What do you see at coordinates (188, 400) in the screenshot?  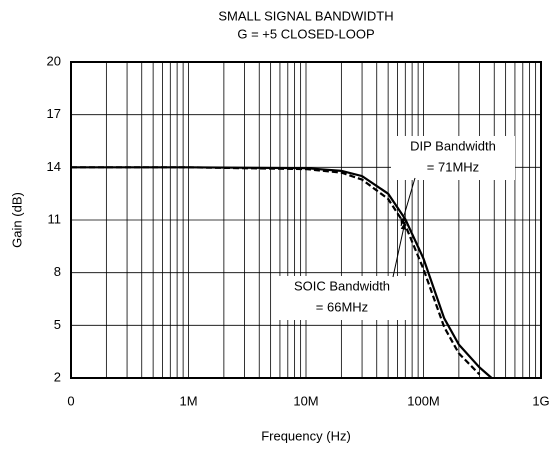 I see `x-tick-label: 1M` at bounding box center [188, 400].